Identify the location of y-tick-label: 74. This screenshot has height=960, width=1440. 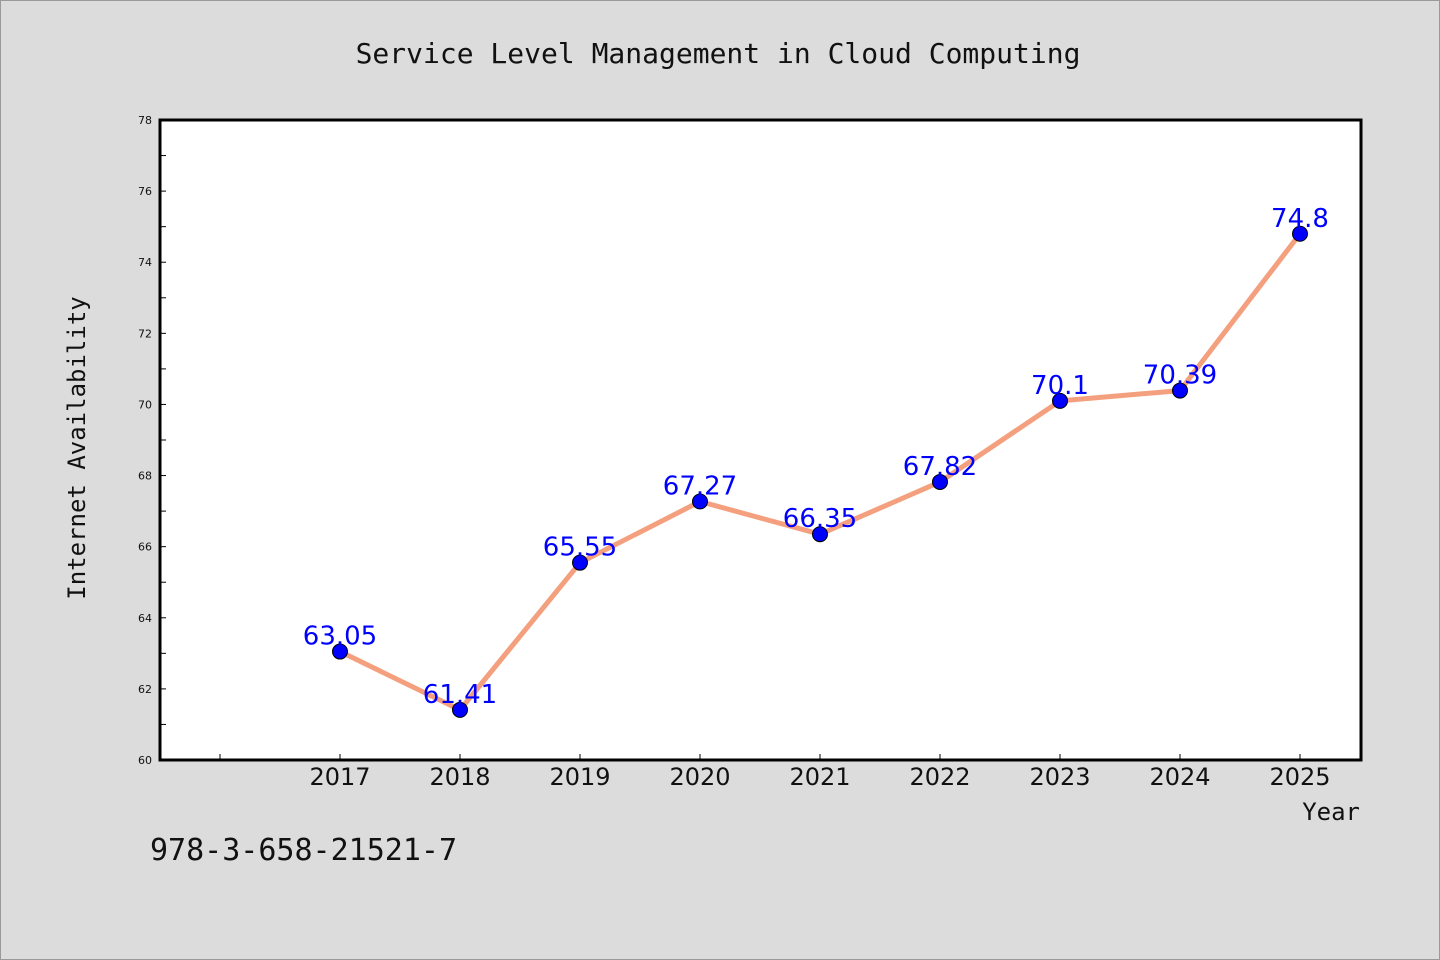
(145, 262).